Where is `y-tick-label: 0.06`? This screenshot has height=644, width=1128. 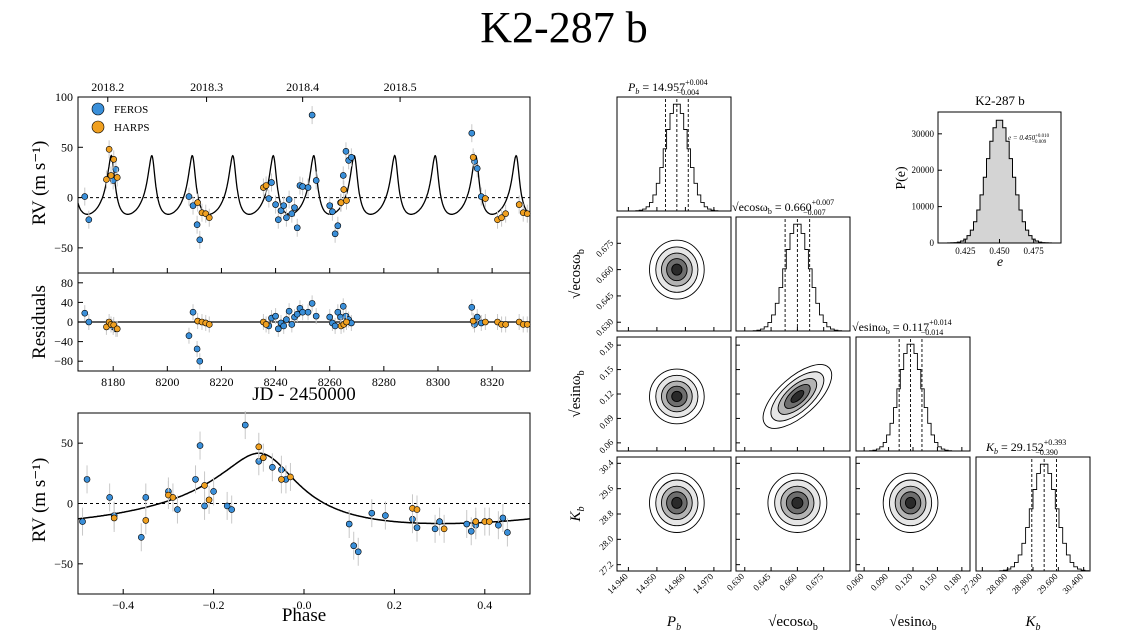 y-tick-label: 0.06 is located at coordinates (606, 446).